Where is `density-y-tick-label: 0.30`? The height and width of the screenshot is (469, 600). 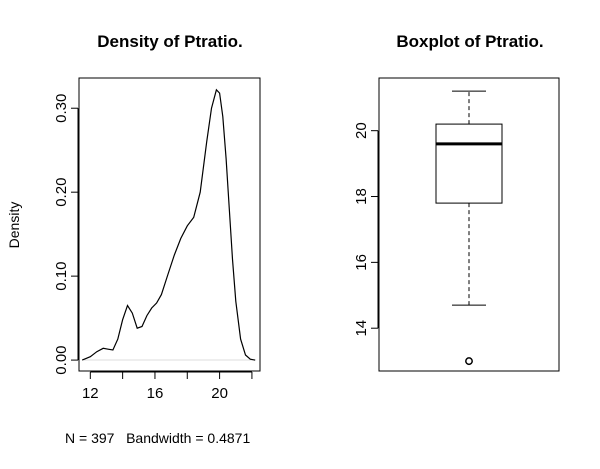
density-y-tick-label: 0.30 is located at coordinates (61, 108).